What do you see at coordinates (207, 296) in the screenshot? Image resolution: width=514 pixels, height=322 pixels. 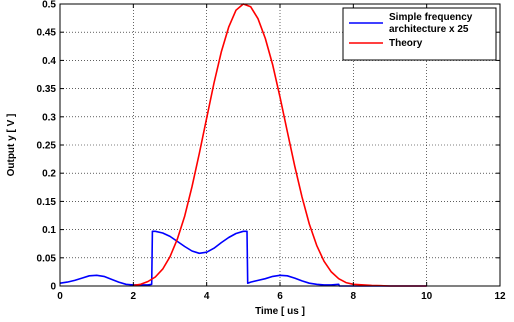 I see `x-tick-label: 4` at bounding box center [207, 296].